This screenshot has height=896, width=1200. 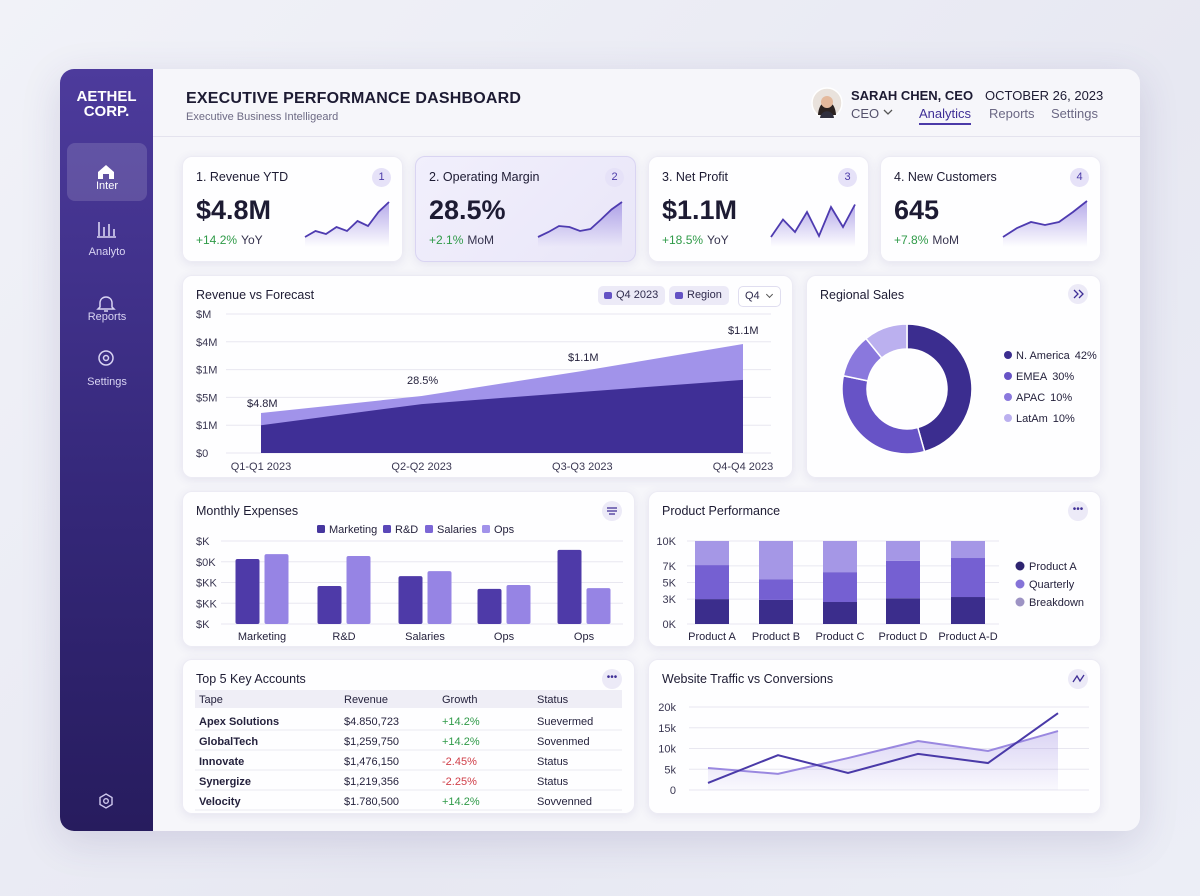 I want to click on column-header: Status, so click(x=553, y=700).